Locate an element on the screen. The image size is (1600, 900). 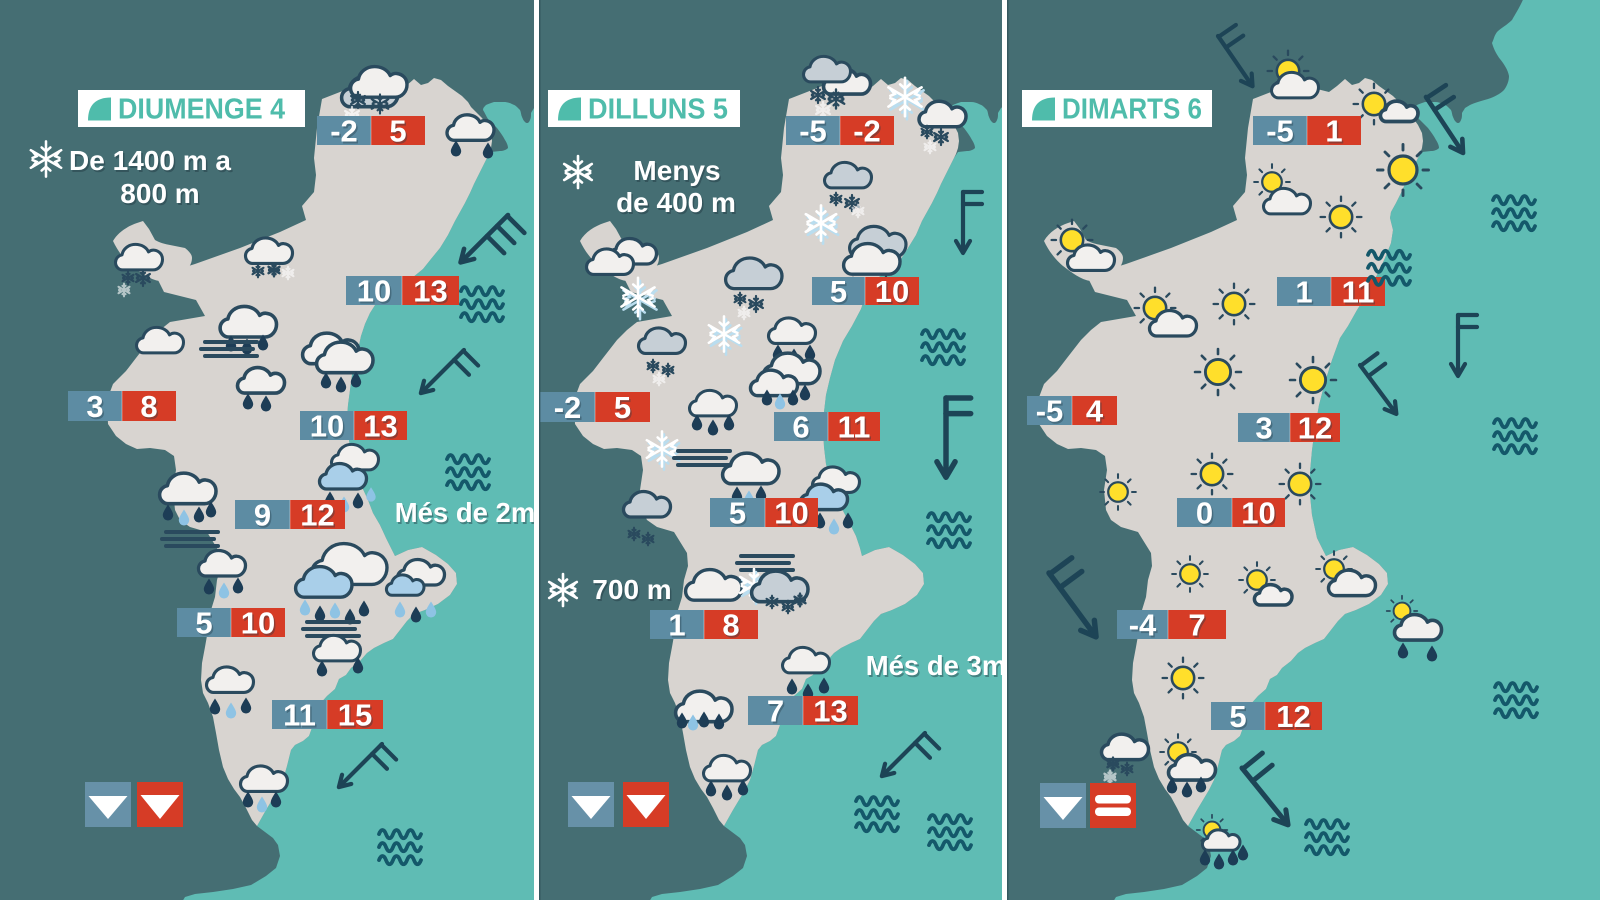
svg-text: DIUMENGE 4 is located at coordinates (201, 110).